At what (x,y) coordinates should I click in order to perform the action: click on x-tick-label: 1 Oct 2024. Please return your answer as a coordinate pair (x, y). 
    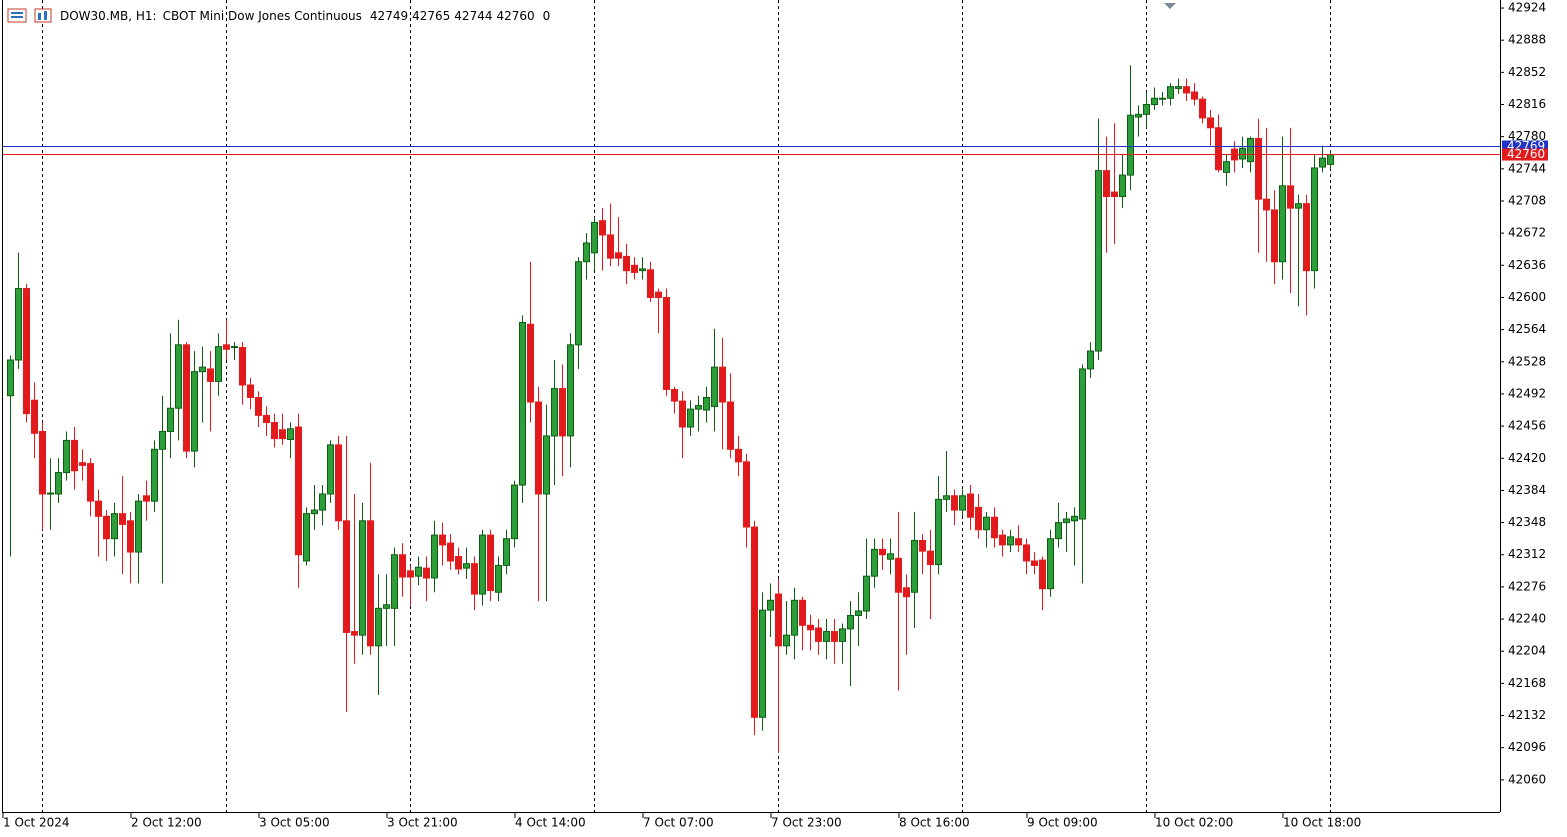
    Looking at the image, I should click on (36, 823).